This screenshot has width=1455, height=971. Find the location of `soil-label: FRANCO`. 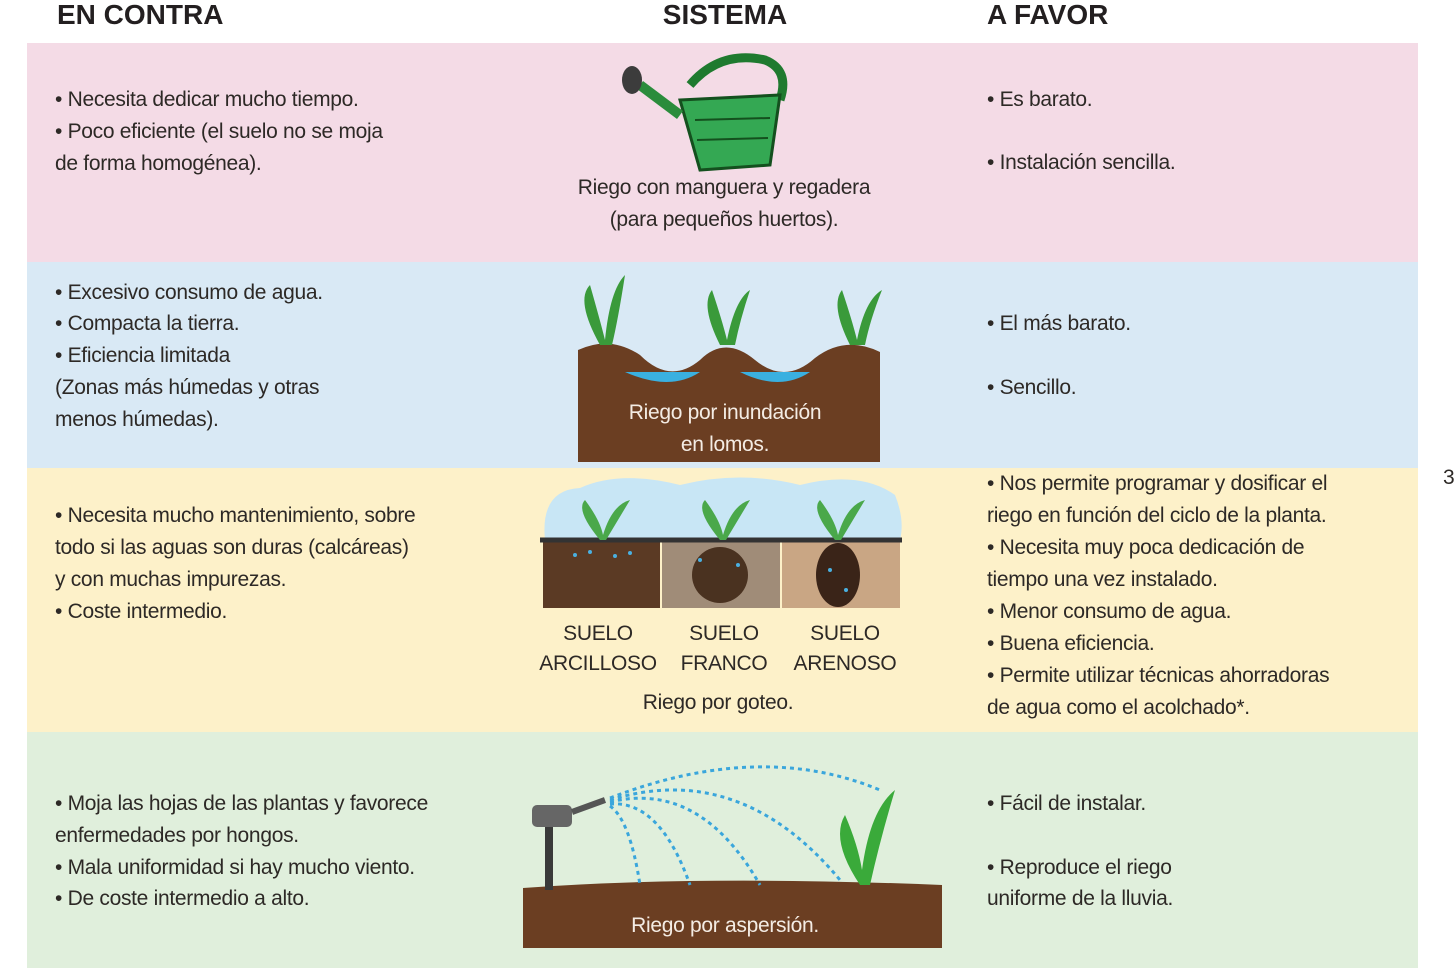

soil-label: FRANCO is located at coordinates (724, 663).